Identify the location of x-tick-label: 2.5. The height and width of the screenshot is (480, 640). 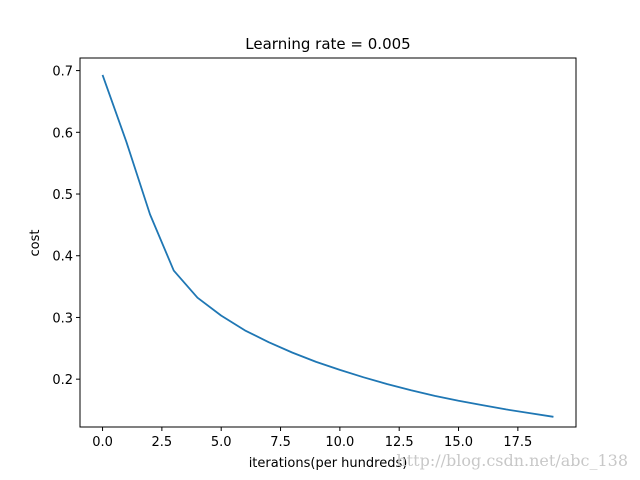
(162, 442).